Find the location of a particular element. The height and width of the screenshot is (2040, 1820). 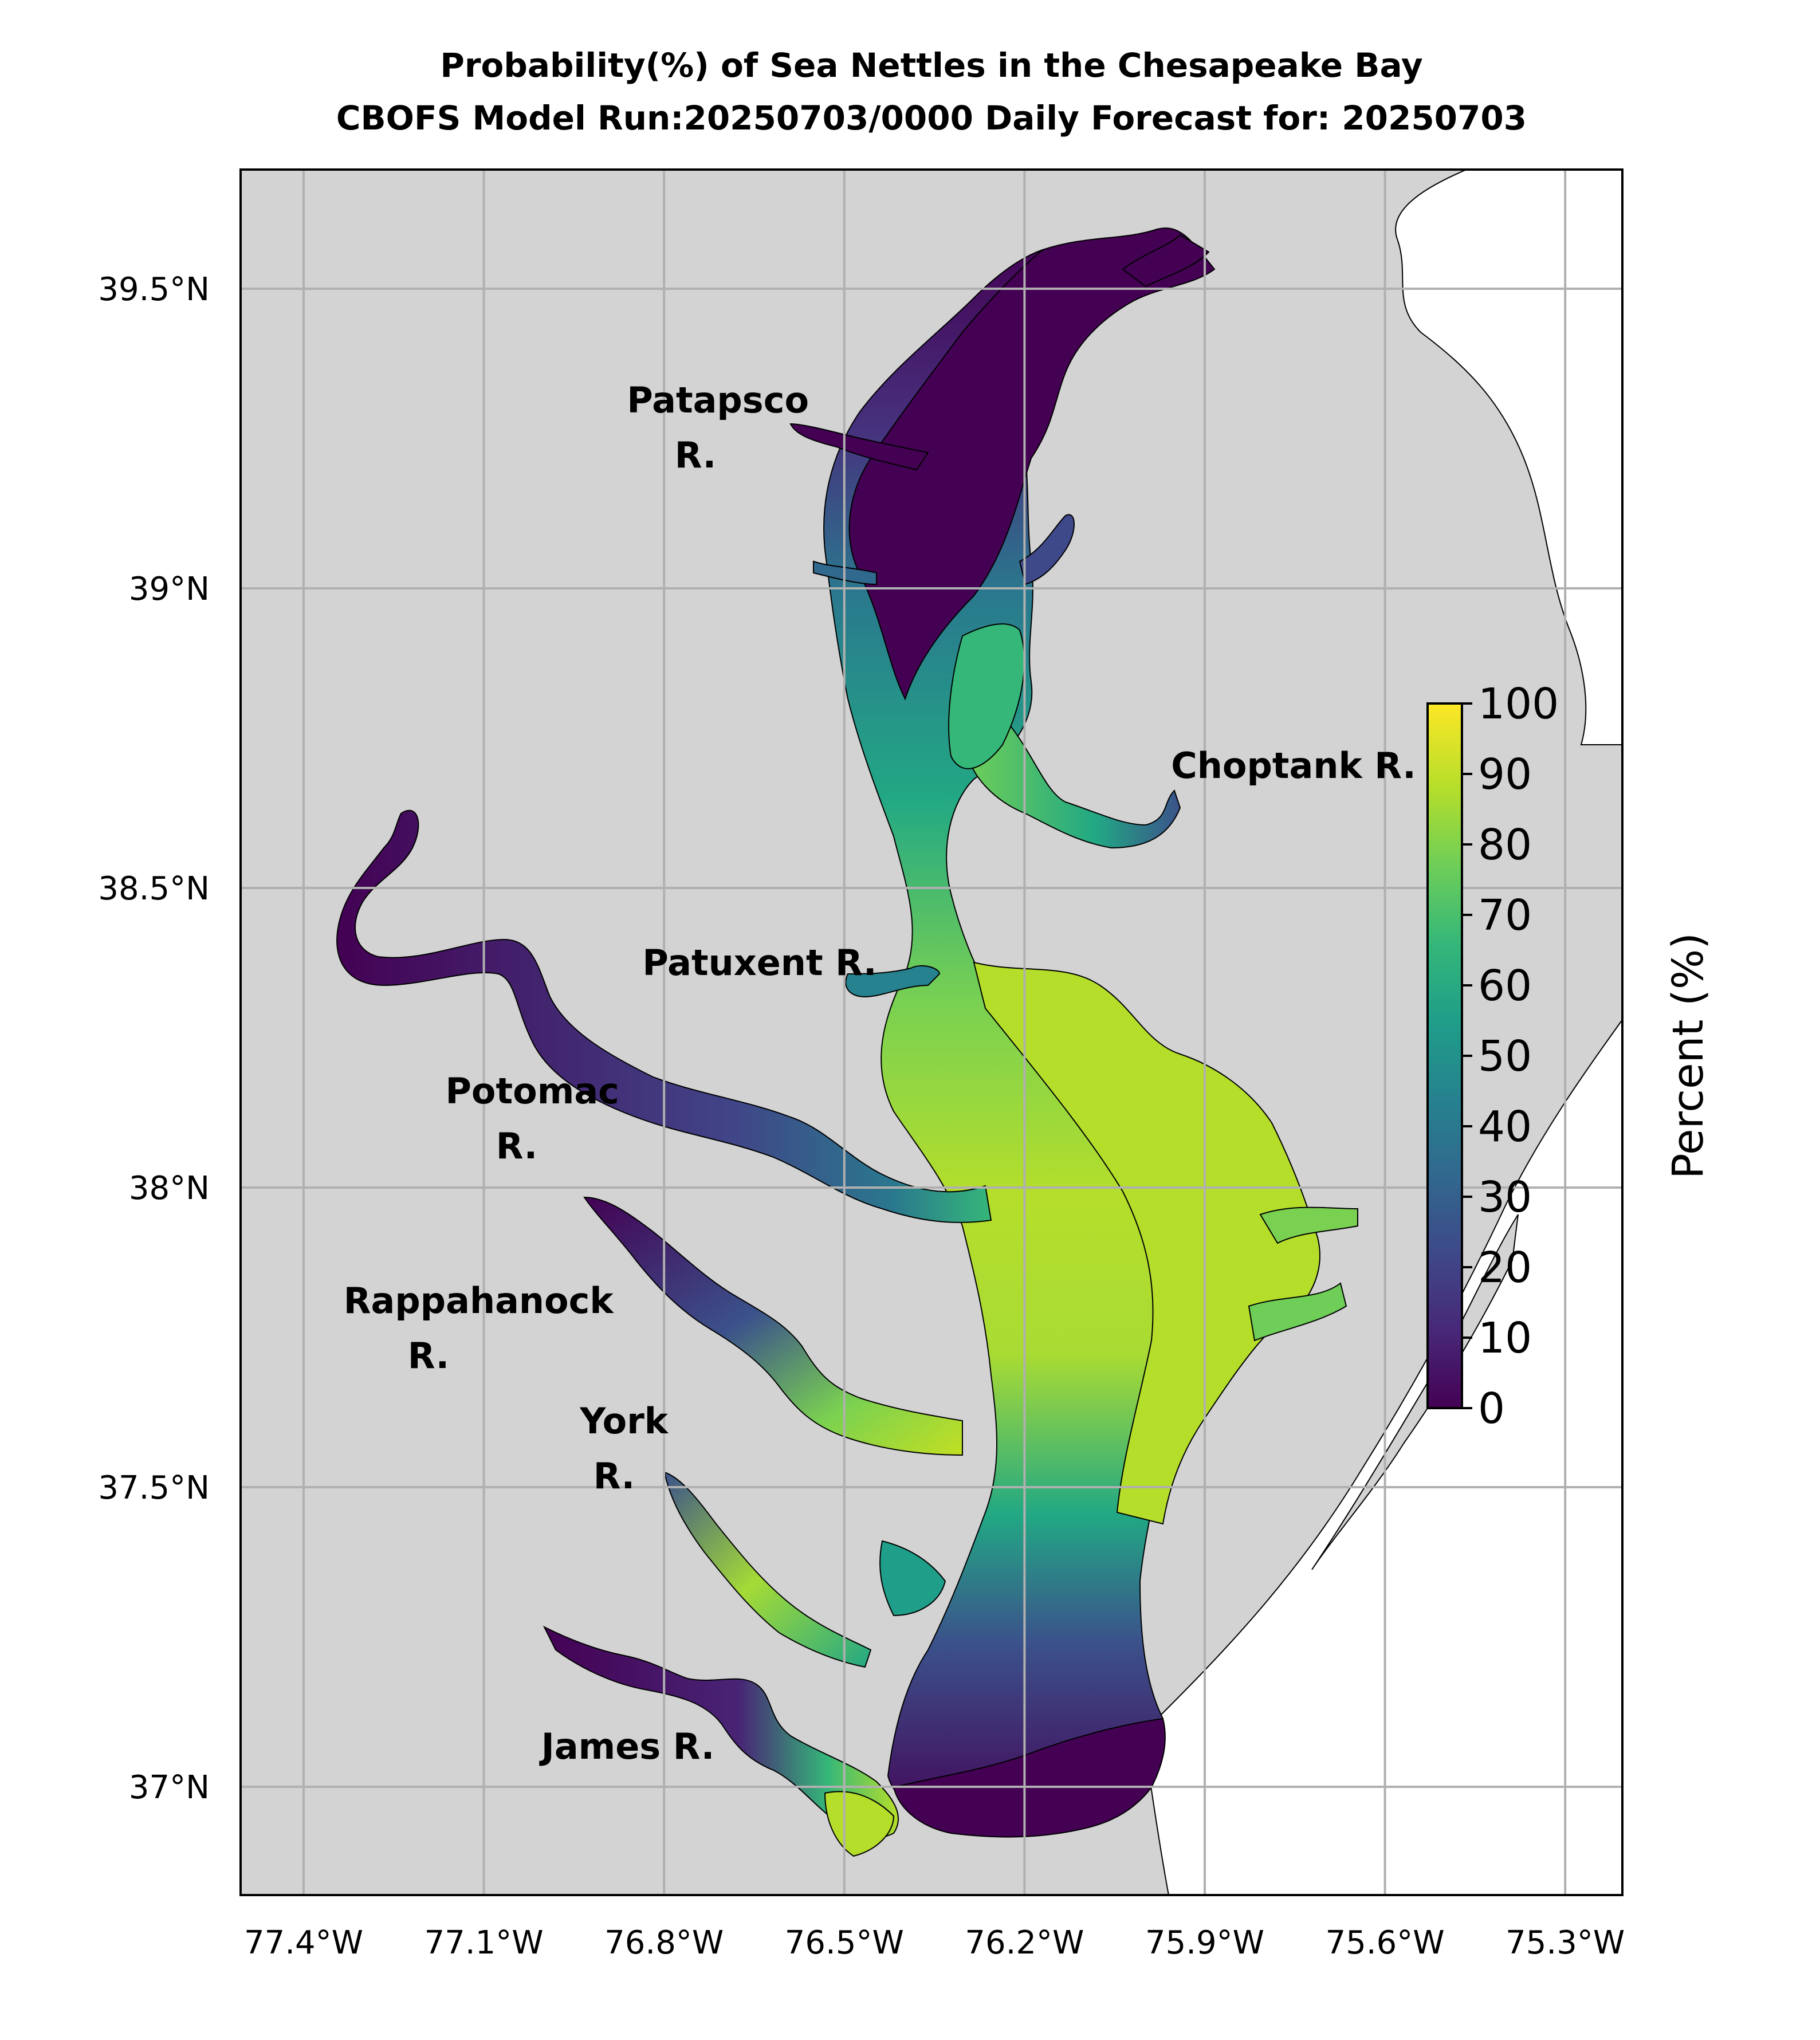

river-label-rappahanock: Rappahanock R. is located at coordinates (485, 1328).